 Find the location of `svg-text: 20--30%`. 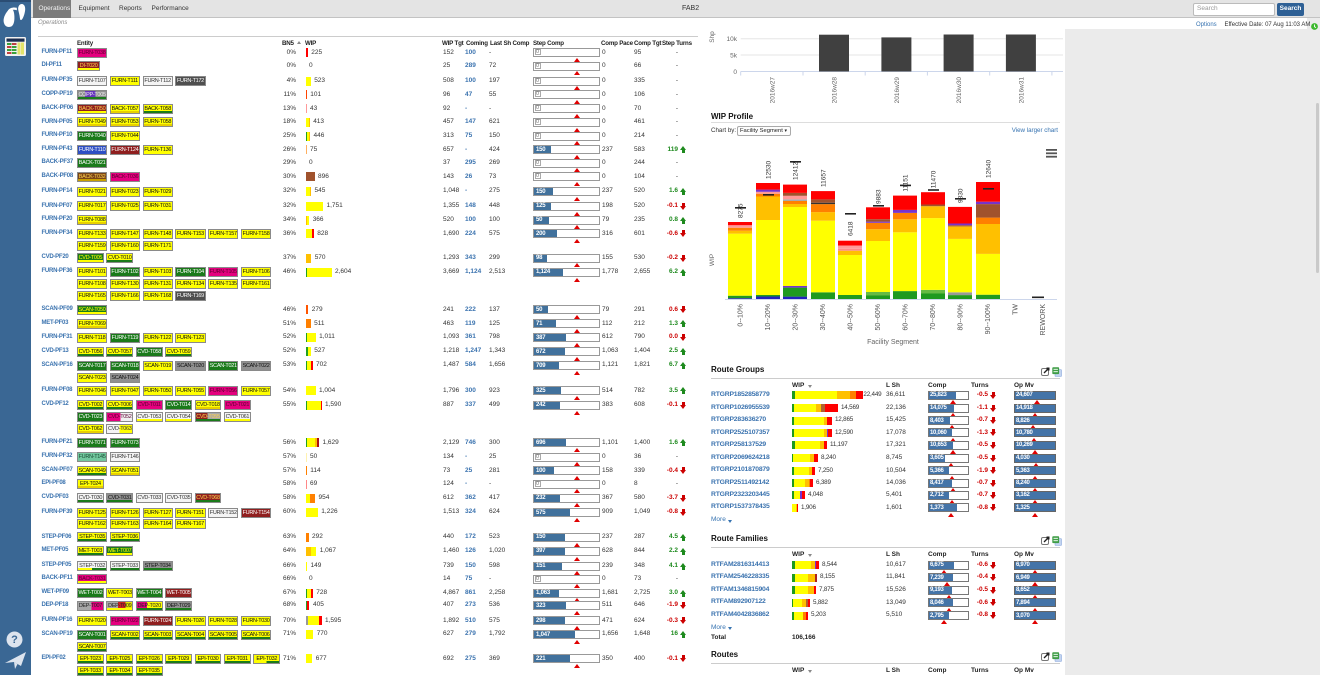

svg-text: 20--30% is located at coordinates (796, 317).